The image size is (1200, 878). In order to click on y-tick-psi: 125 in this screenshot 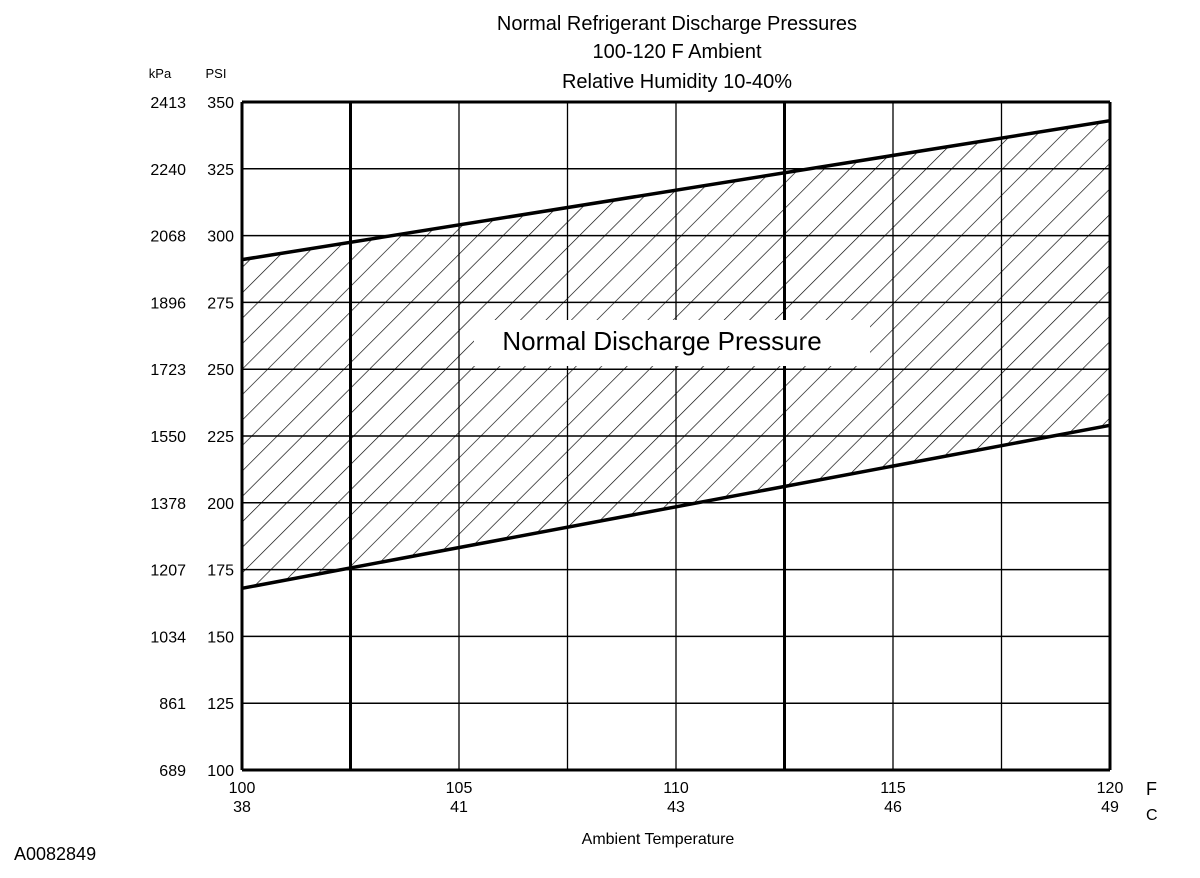, I will do `click(220, 704)`.